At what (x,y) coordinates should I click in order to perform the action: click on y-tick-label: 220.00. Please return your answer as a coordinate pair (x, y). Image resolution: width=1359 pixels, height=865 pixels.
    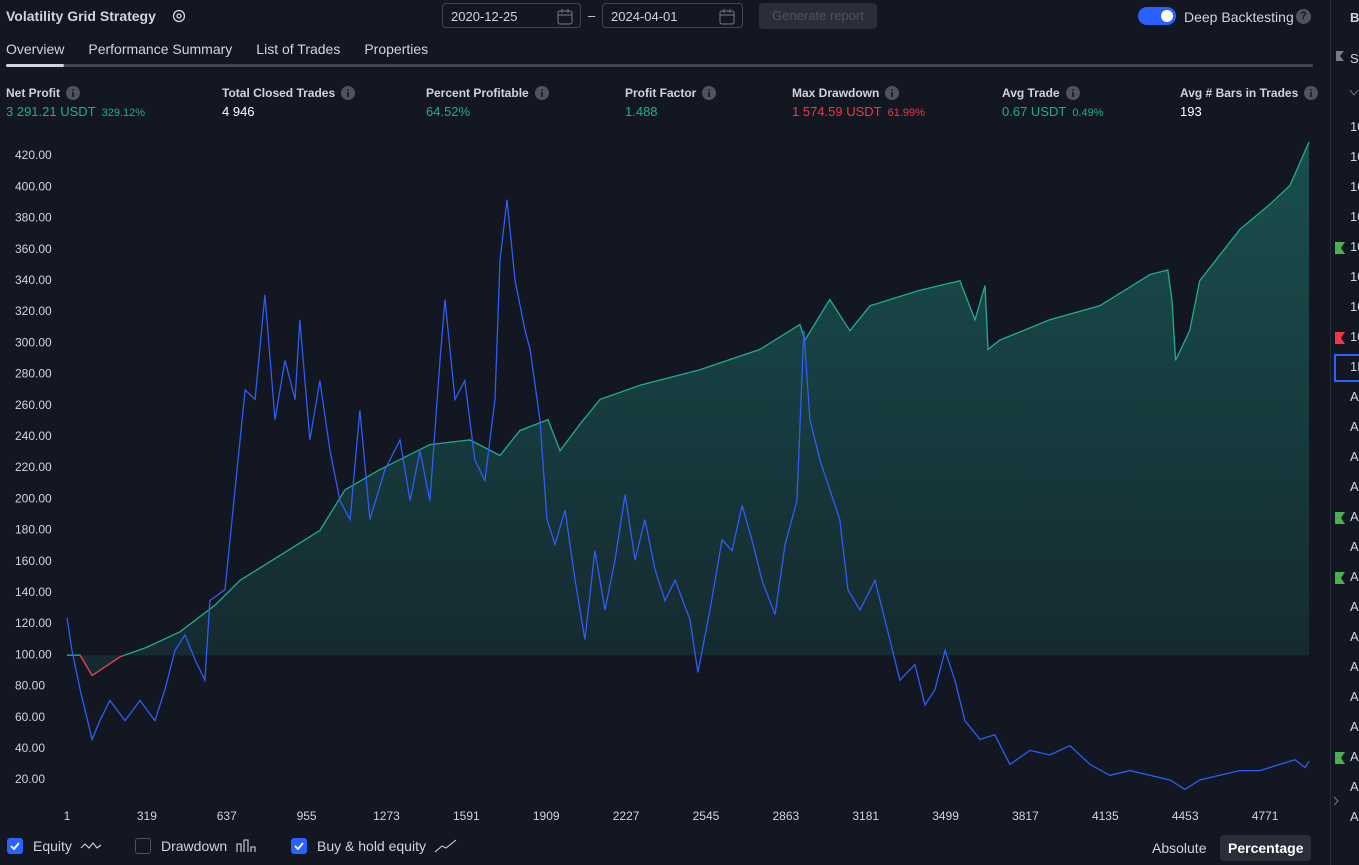
    Looking at the image, I should click on (33, 467).